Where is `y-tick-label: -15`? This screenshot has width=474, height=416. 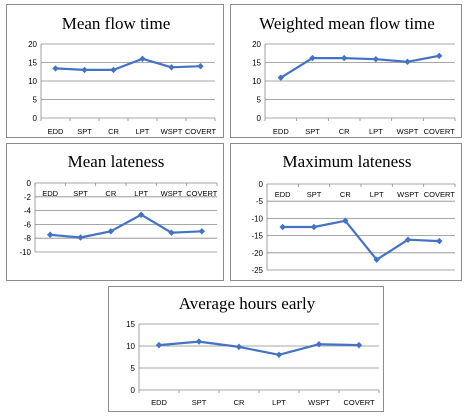
y-tick-label: -15 is located at coordinates (257, 236).